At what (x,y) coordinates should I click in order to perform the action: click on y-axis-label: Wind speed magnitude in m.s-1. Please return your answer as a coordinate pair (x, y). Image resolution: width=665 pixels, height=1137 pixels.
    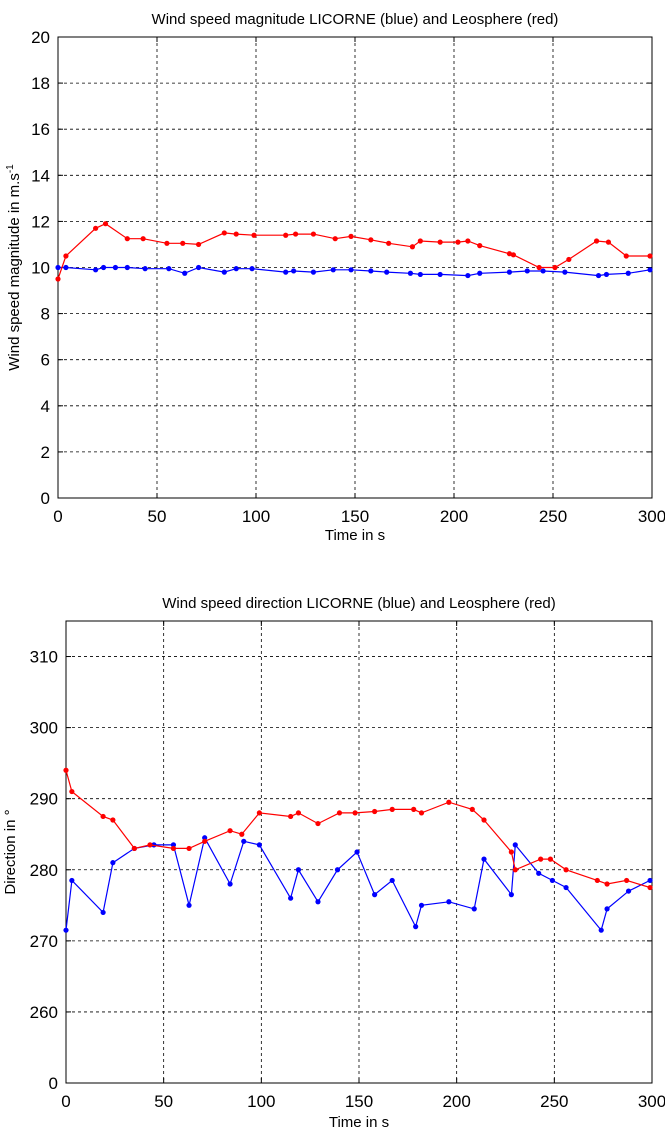
    Looking at the image, I should click on (14, 267).